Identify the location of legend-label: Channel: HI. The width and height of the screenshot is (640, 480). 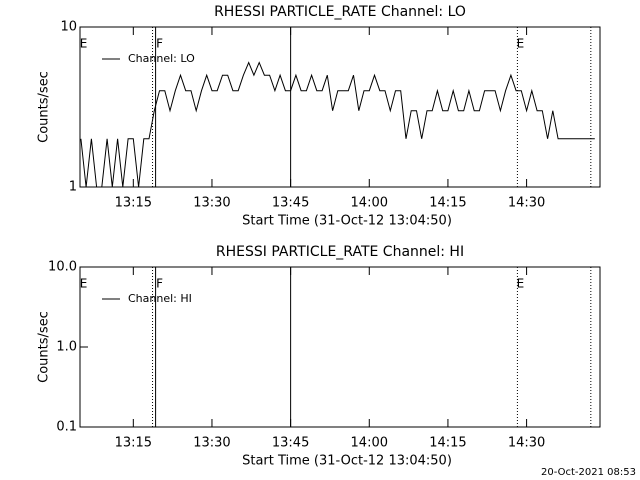
(160, 298).